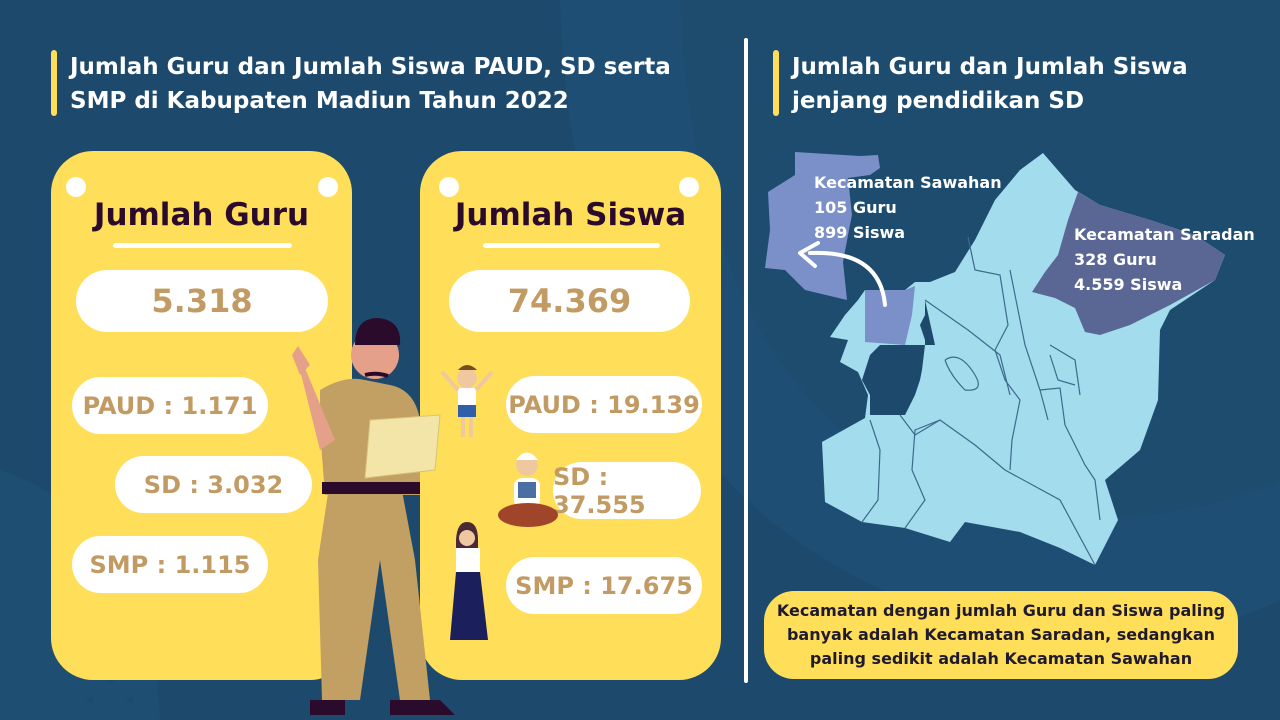  Describe the element at coordinates (528, 489) in the screenshot. I see `student-sd-illustration` at that location.